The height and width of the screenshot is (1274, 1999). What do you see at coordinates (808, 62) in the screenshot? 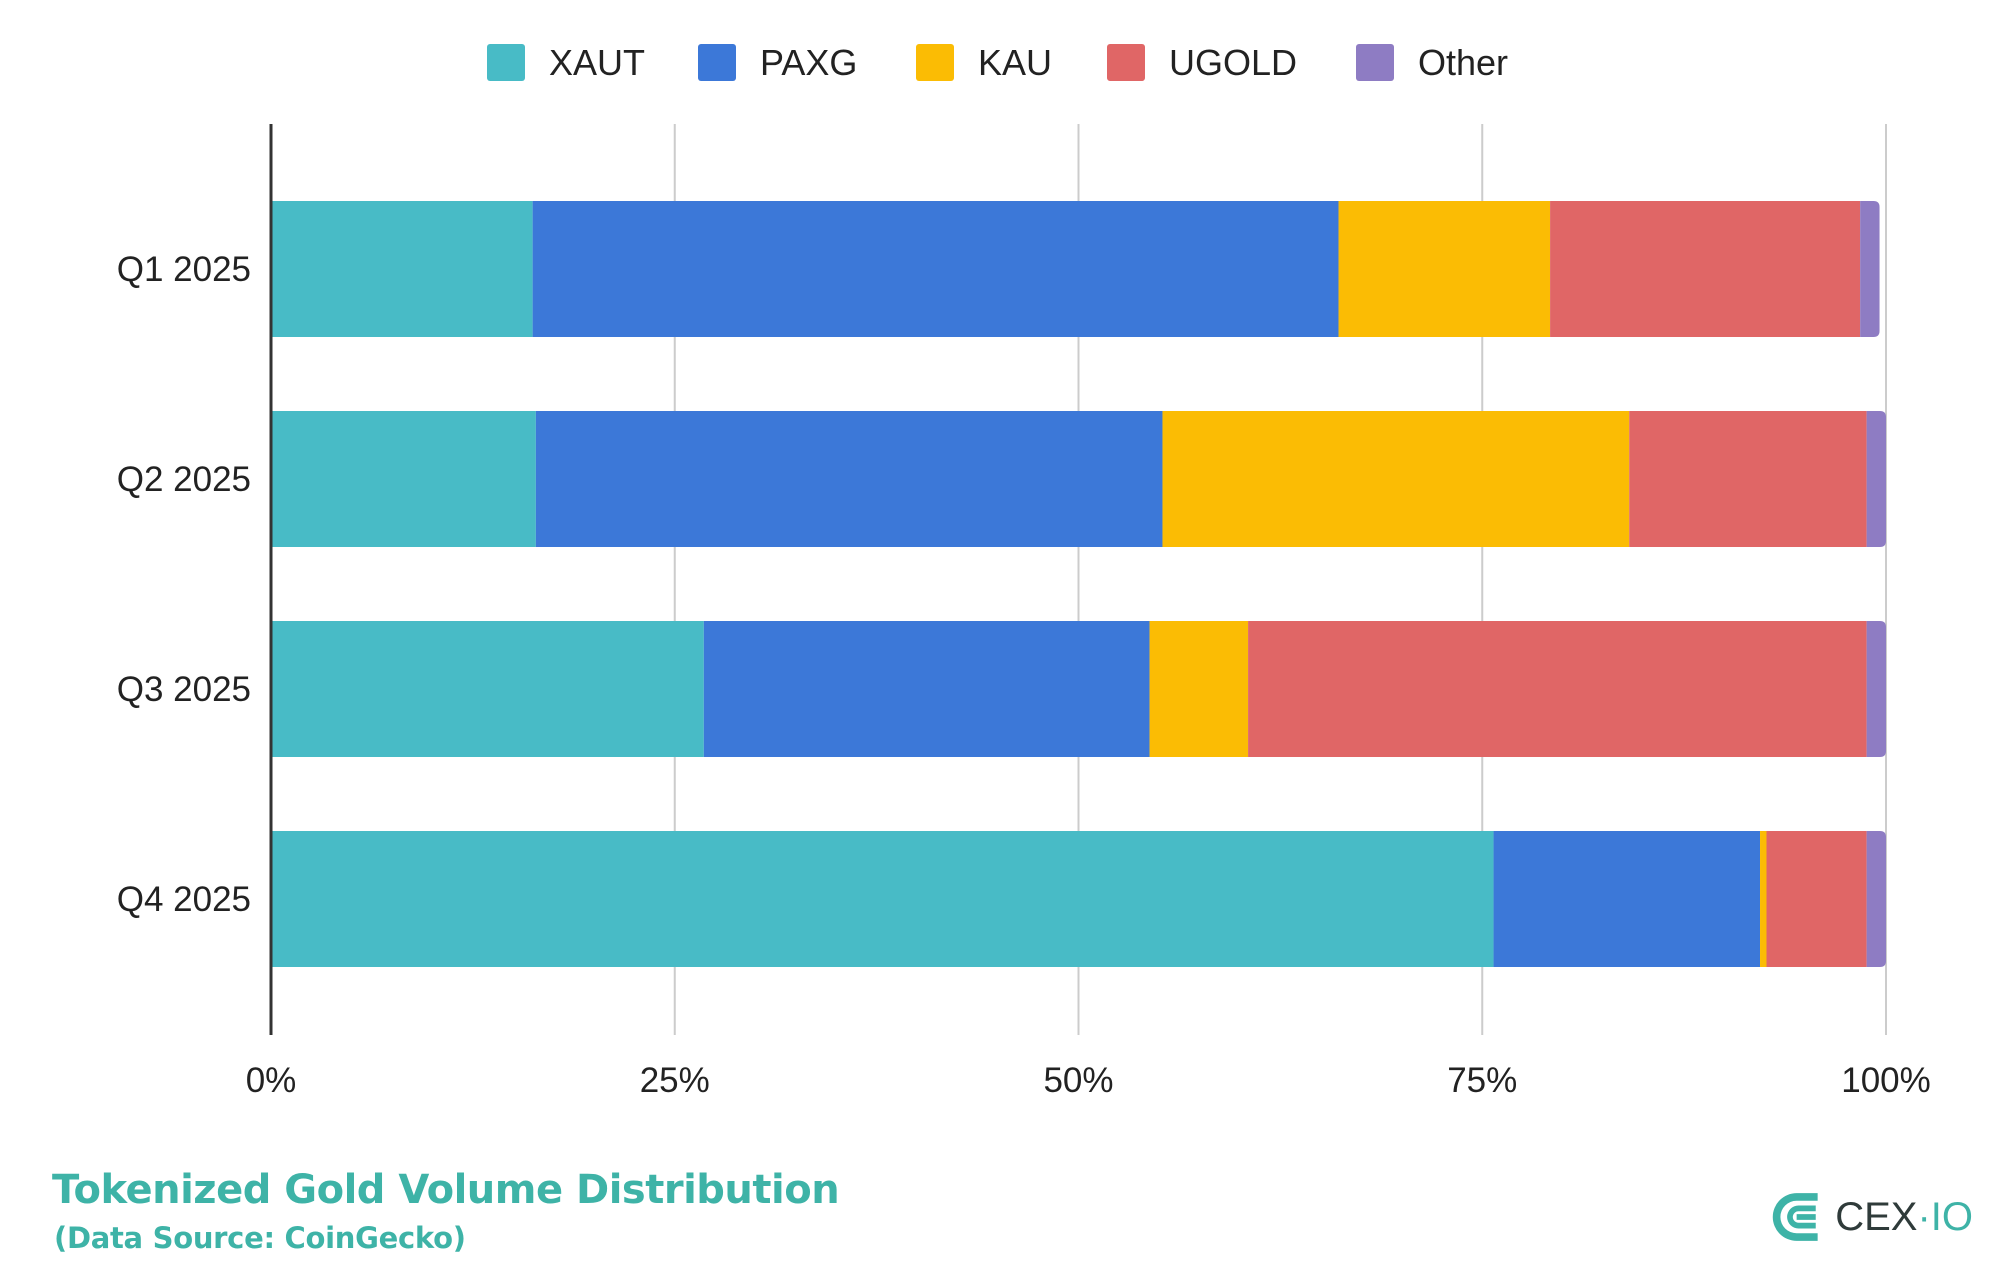
I see `legend-label: PAXG` at bounding box center [808, 62].